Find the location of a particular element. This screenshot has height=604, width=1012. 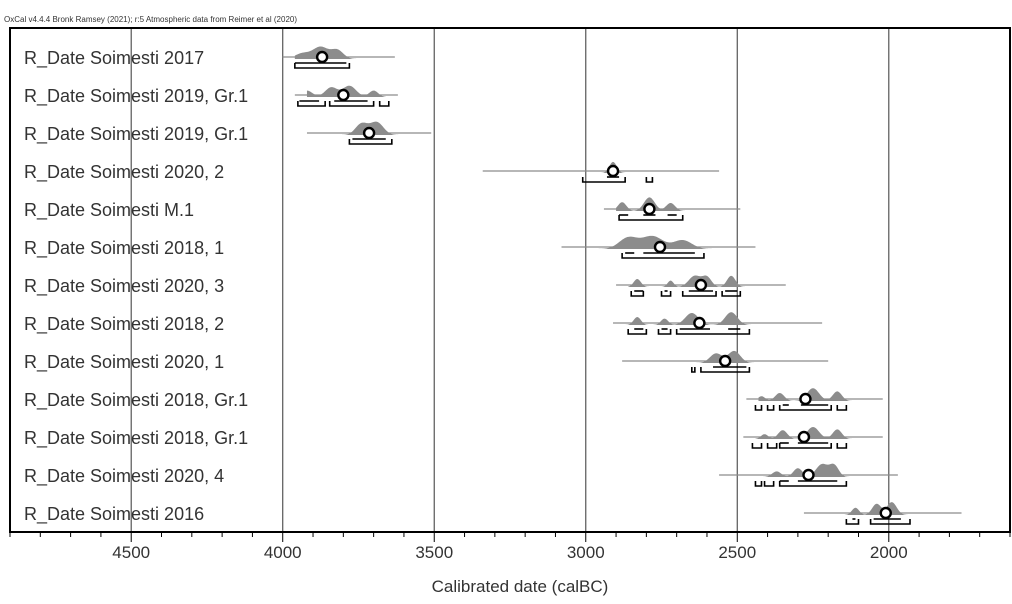

series-label: R_Date Soimesti 2017 is located at coordinates (114, 58).